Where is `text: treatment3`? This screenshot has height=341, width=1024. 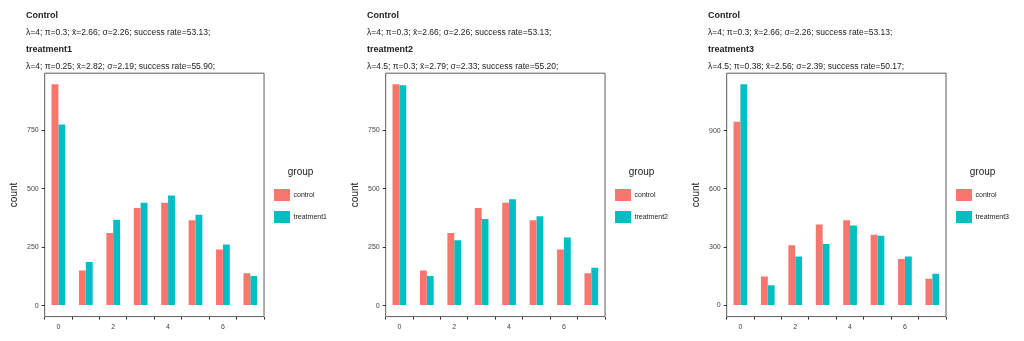
text: treatment3 is located at coordinates (731, 49).